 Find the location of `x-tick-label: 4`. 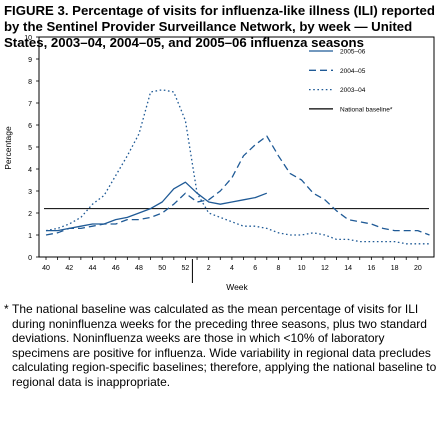

x-tick-label: 4 is located at coordinates (232, 268).